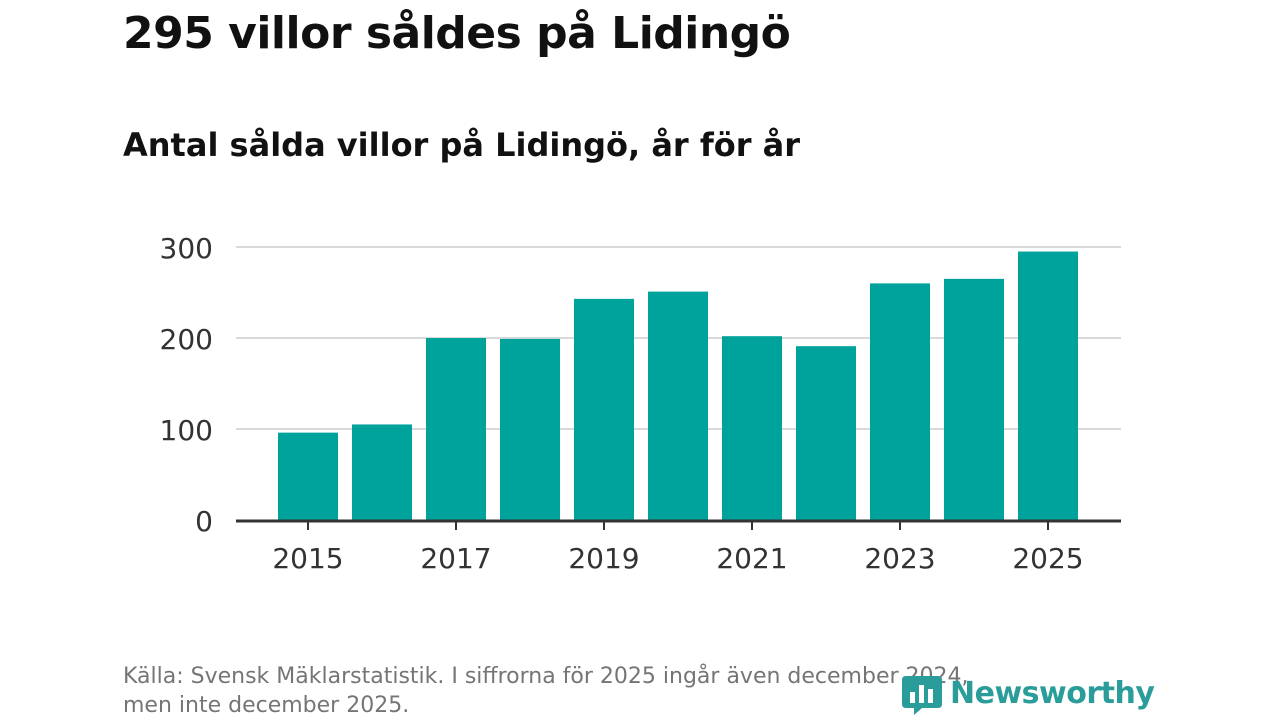 Image resolution: width=1280 pixels, height=720 pixels. What do you see at coordinates (1052, 693) in the screenshot?
I see `brand-name: Newsworthy` at bounding box center [1052, 693].